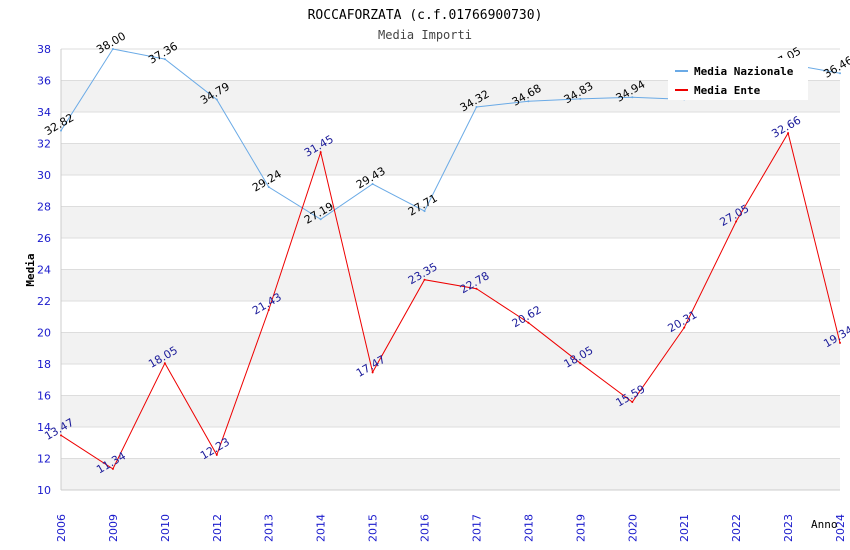  I want to click on x-tick-label: 2016, so click(425, 528).